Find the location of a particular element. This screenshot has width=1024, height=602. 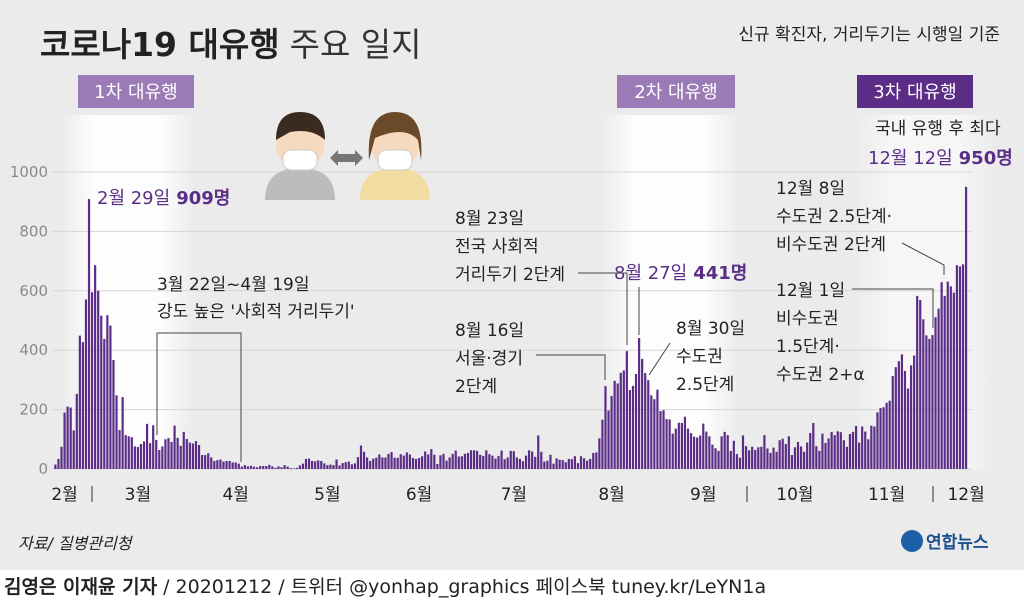

annotation: 8월 16일 is located at coordinates (489, 331).